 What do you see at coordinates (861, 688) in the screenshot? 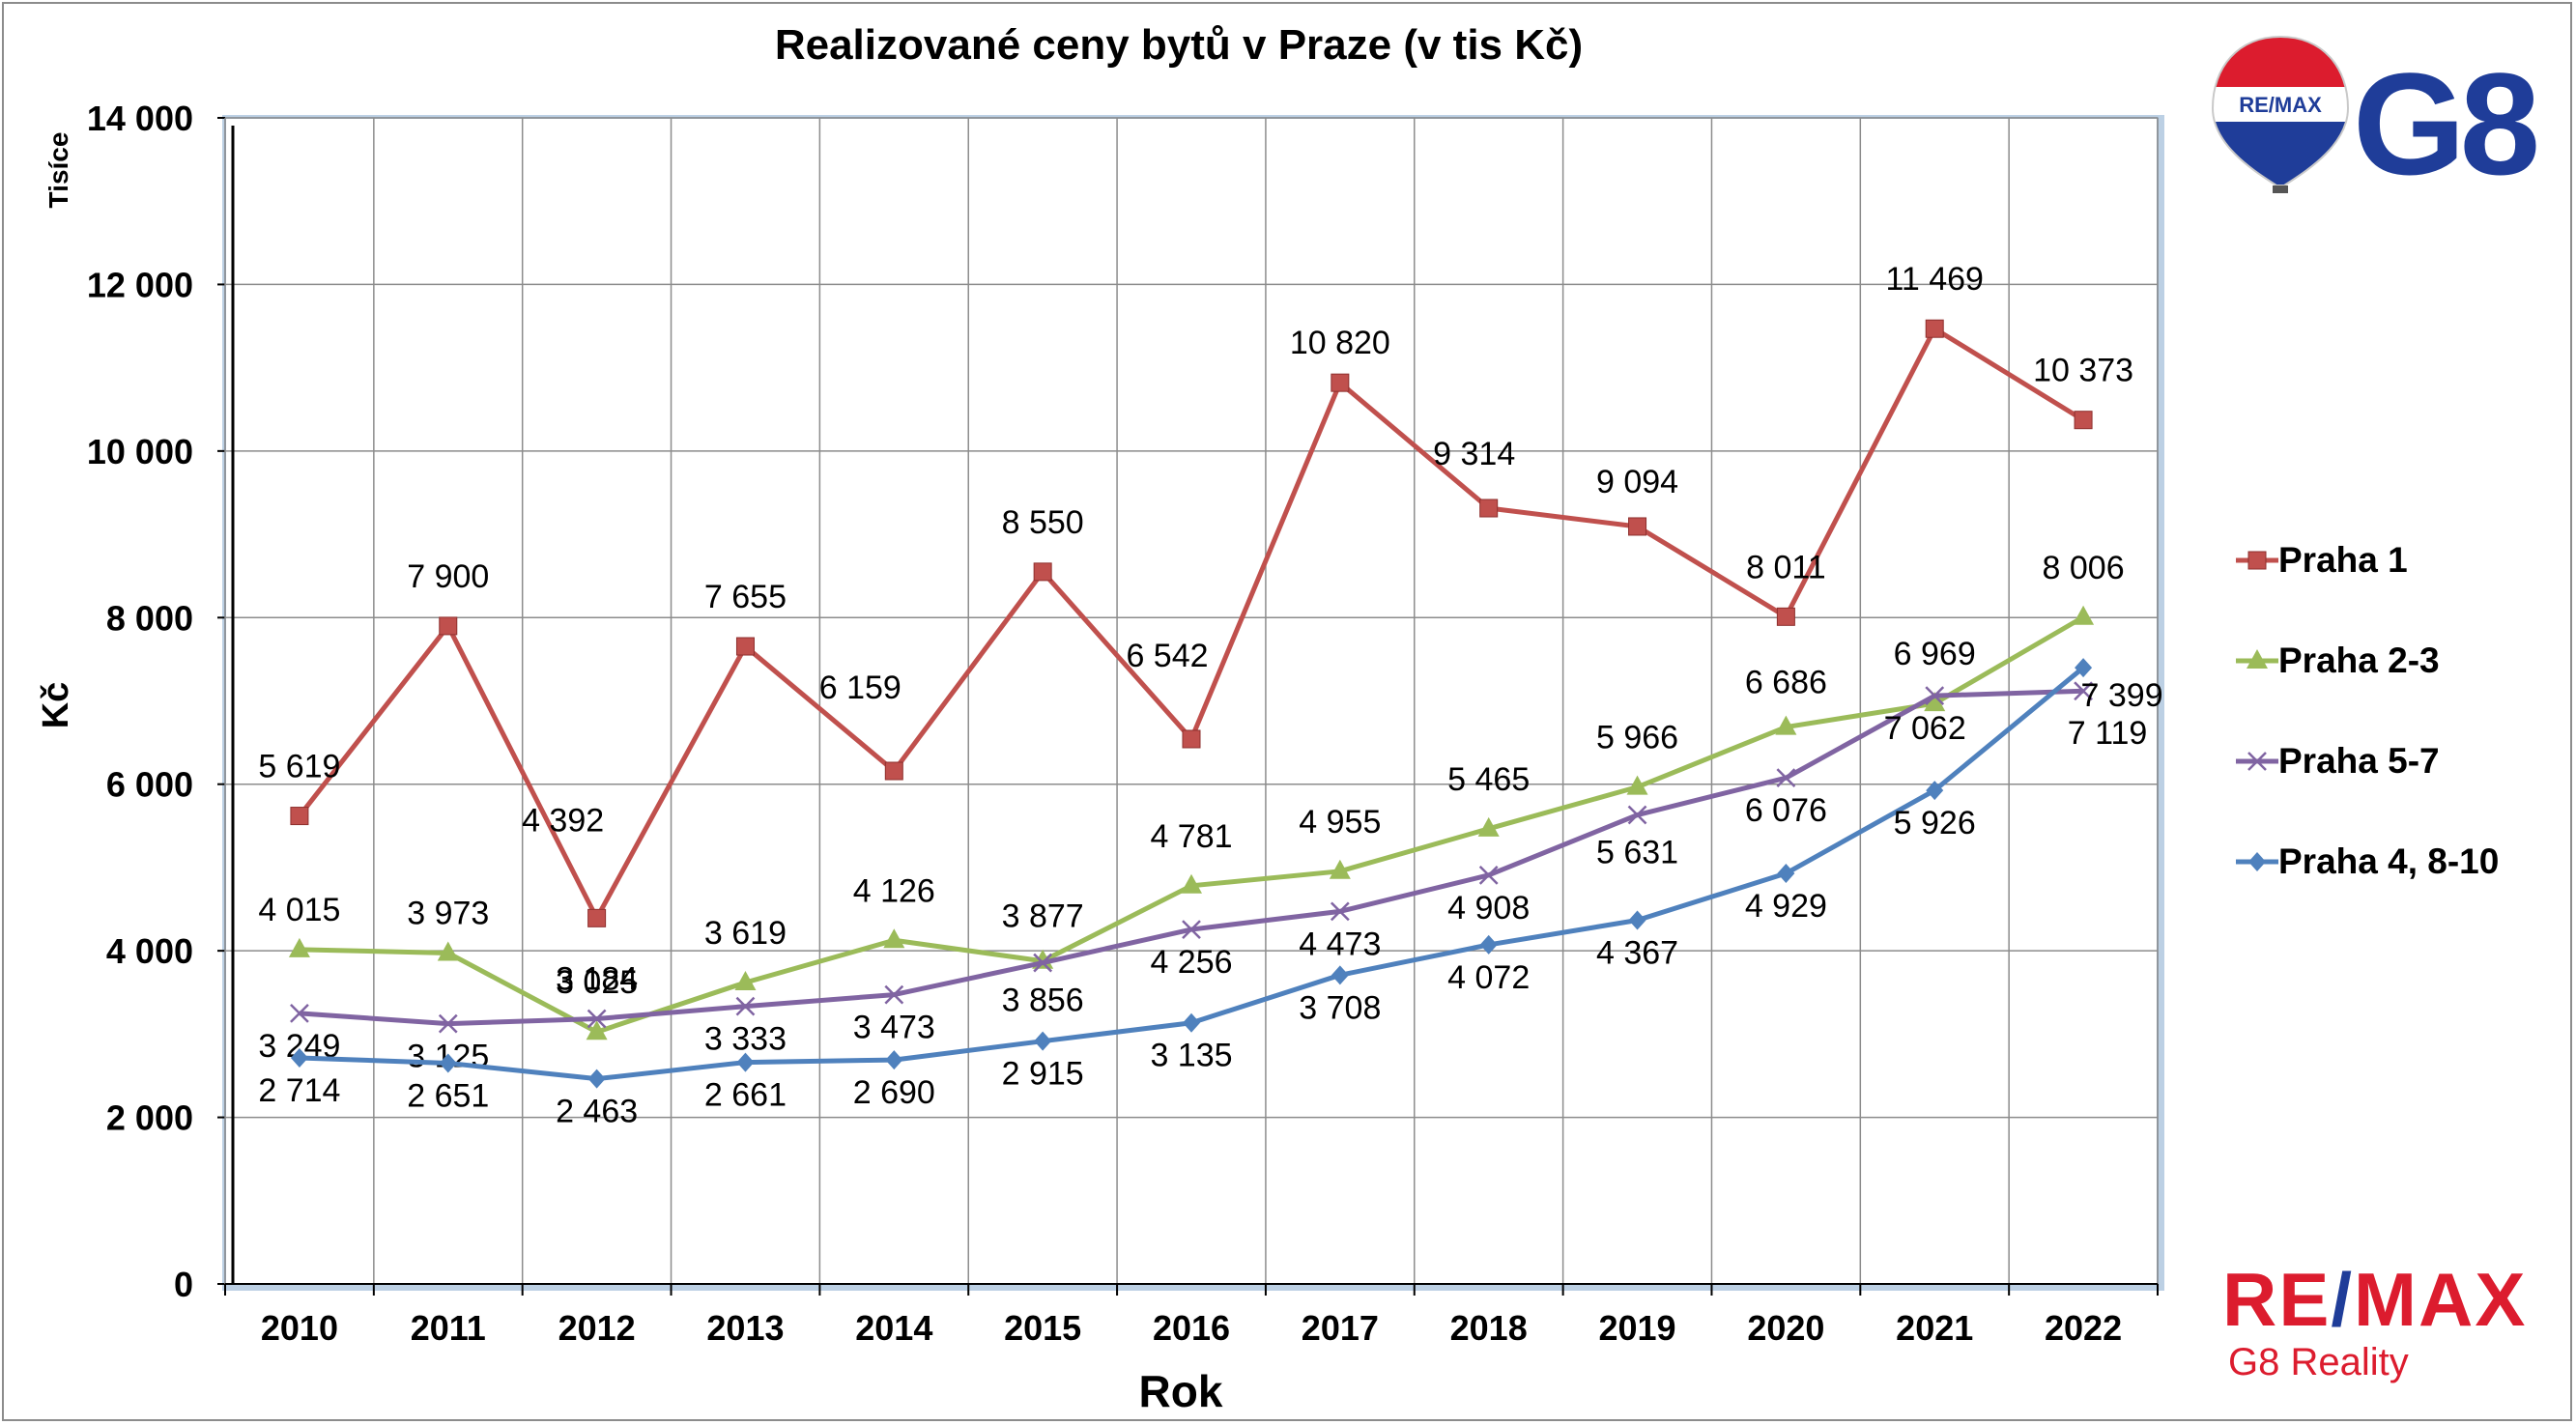
I see `data-label: 6 159` at bounding box center [861, 688].